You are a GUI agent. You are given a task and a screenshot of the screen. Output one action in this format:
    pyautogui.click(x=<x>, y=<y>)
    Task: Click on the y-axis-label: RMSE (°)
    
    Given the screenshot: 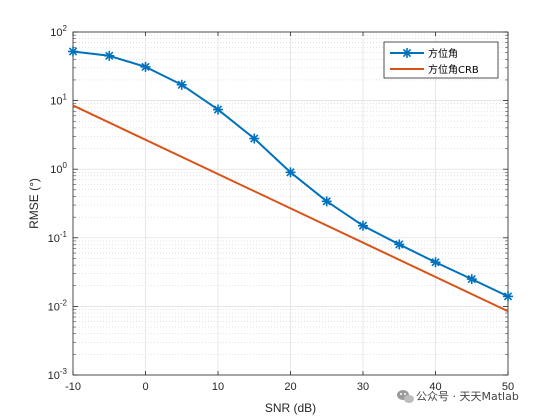 What is the action you would take?
    pyautogui.click(x=34, y=203)
    